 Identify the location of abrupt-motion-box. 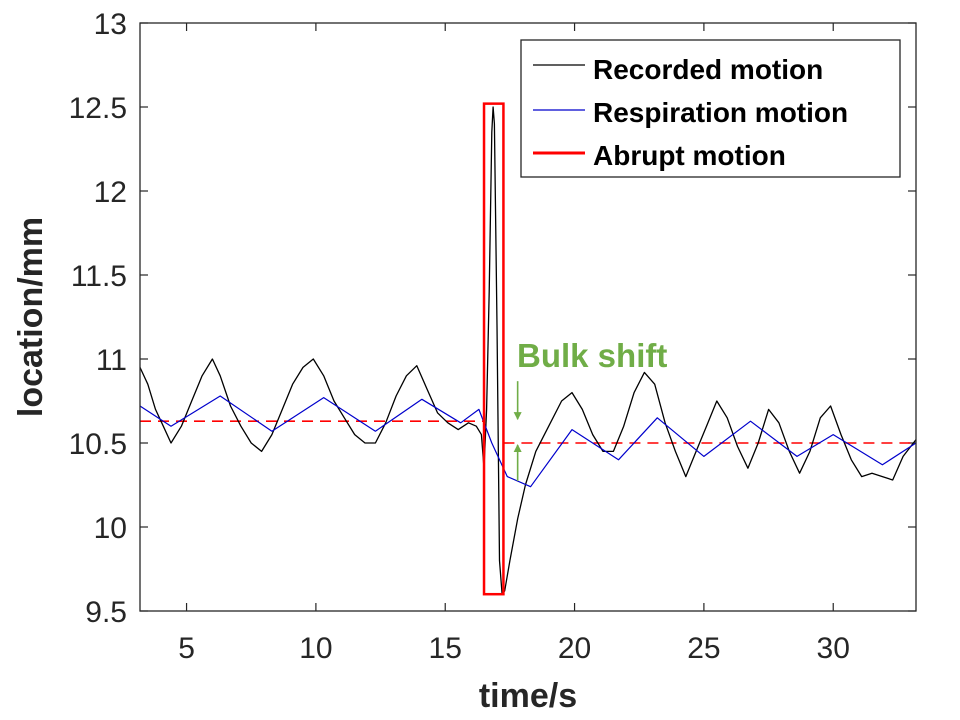
(493, 349).